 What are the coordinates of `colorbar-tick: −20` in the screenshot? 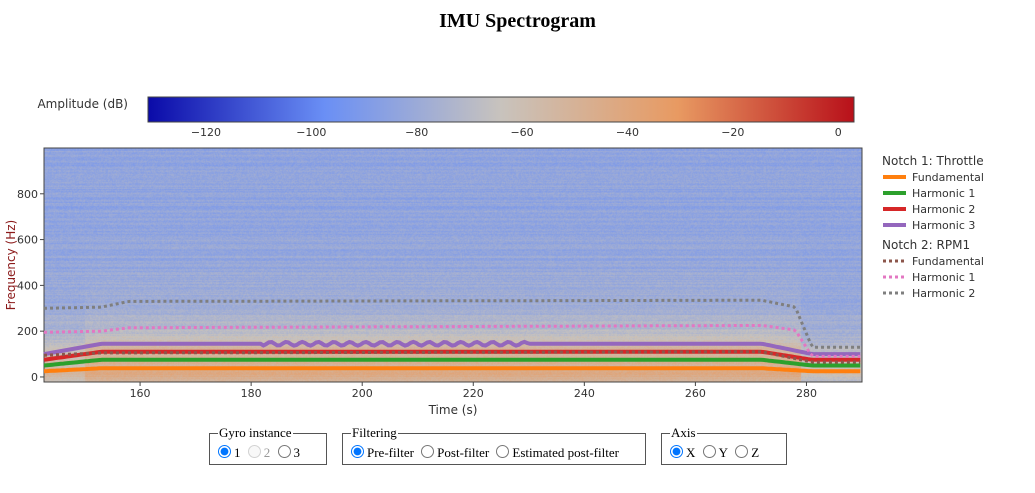 It's located at (732, 132).